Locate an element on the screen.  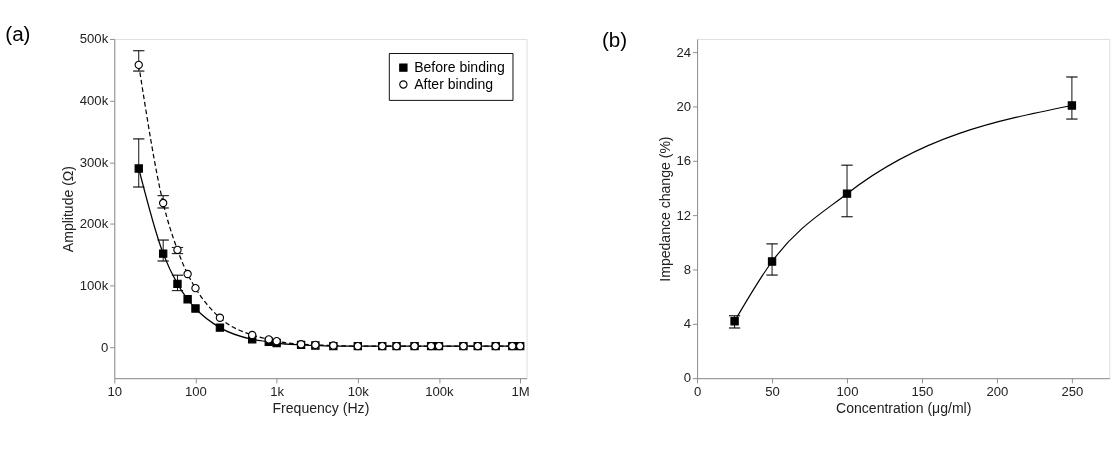
y-tick-label: 4 is located at coordinates (687, 324).